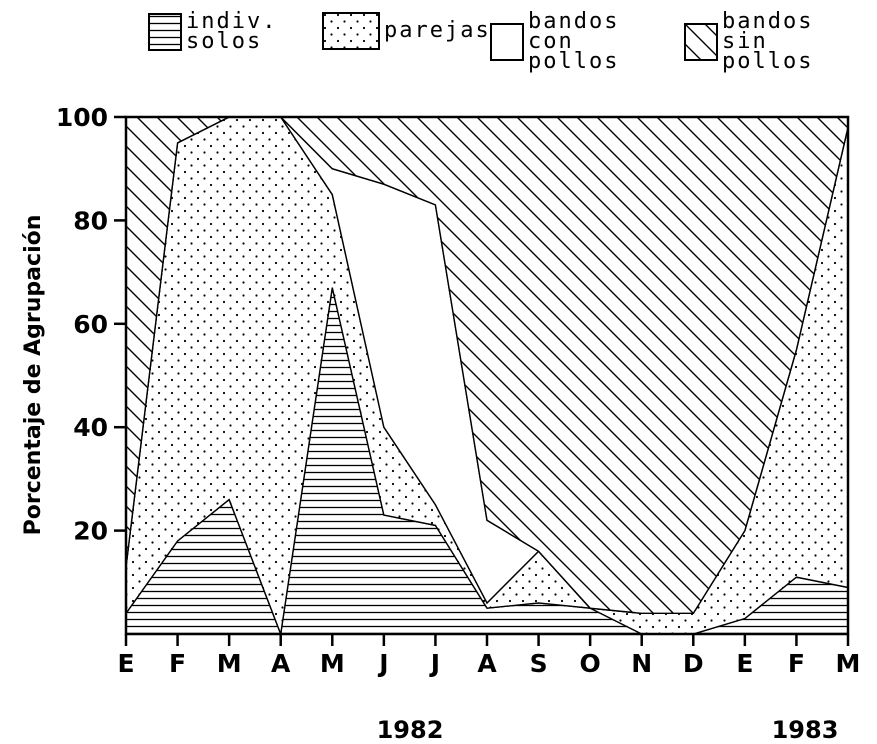  I want to click on y-tick-label: 80, so click(90, 220).